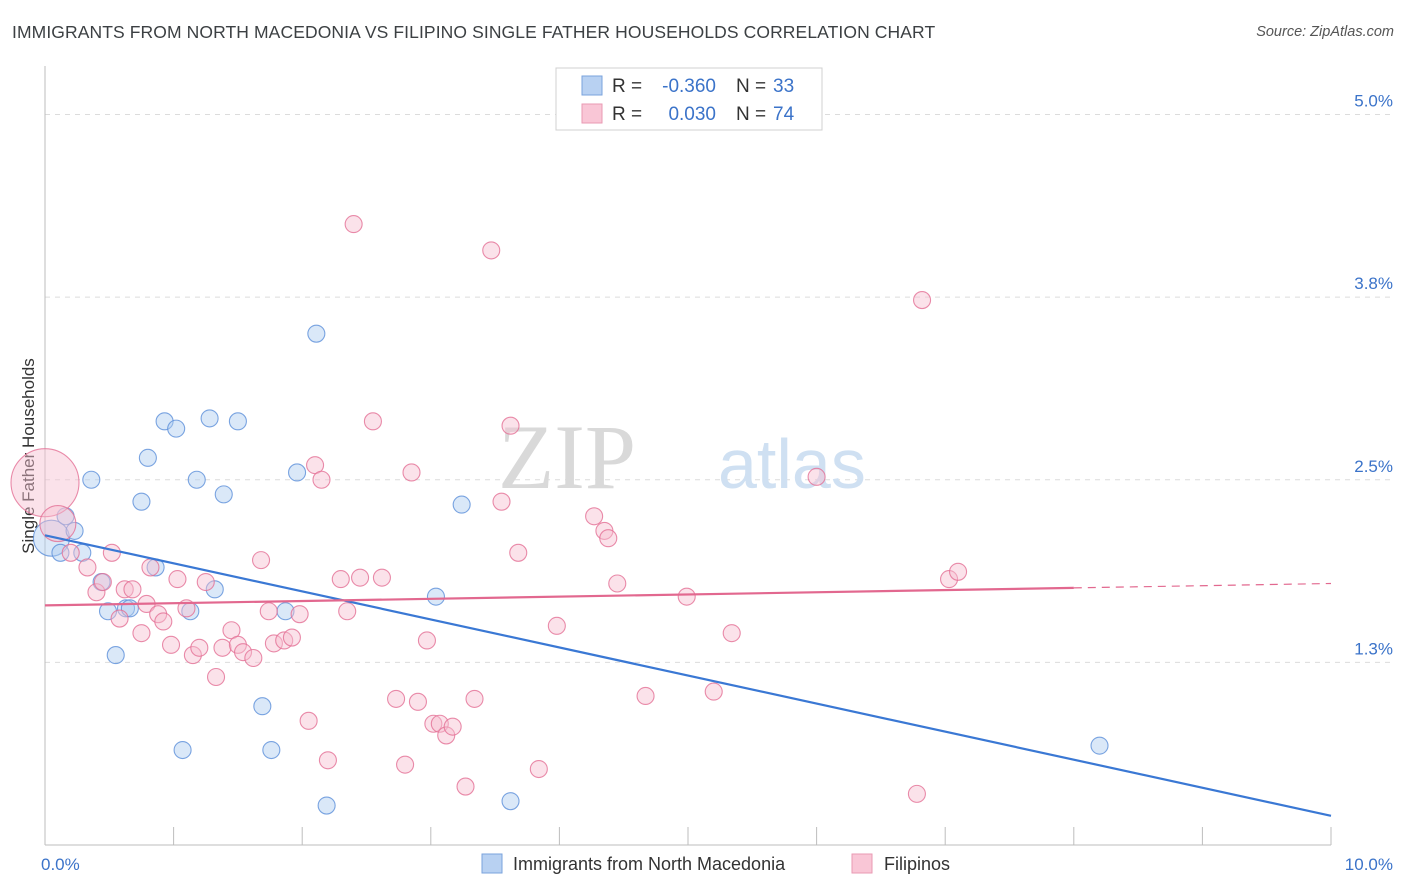  I want to click on x-tick-label: 0.0%, so click(60, 864).